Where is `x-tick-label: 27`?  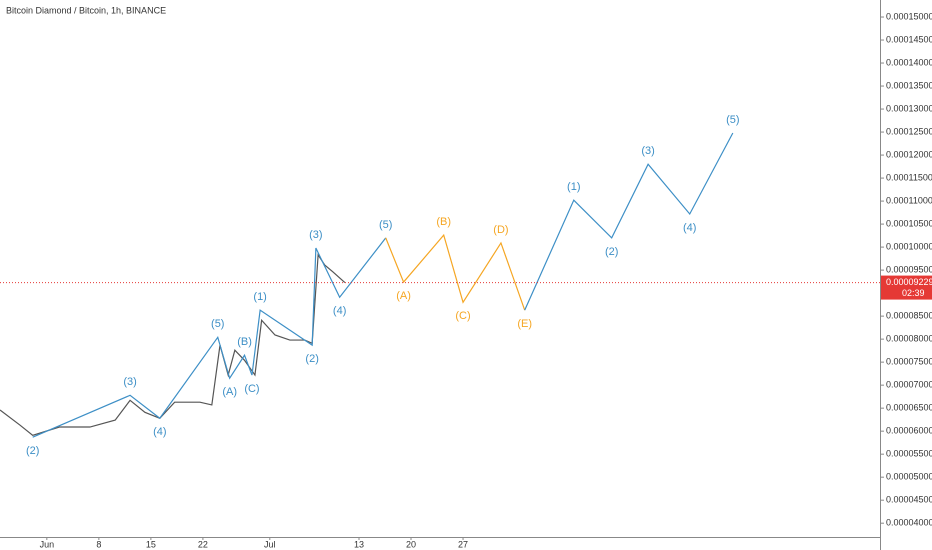
x-tick-label: 27 is located at coordinates (463, 544).